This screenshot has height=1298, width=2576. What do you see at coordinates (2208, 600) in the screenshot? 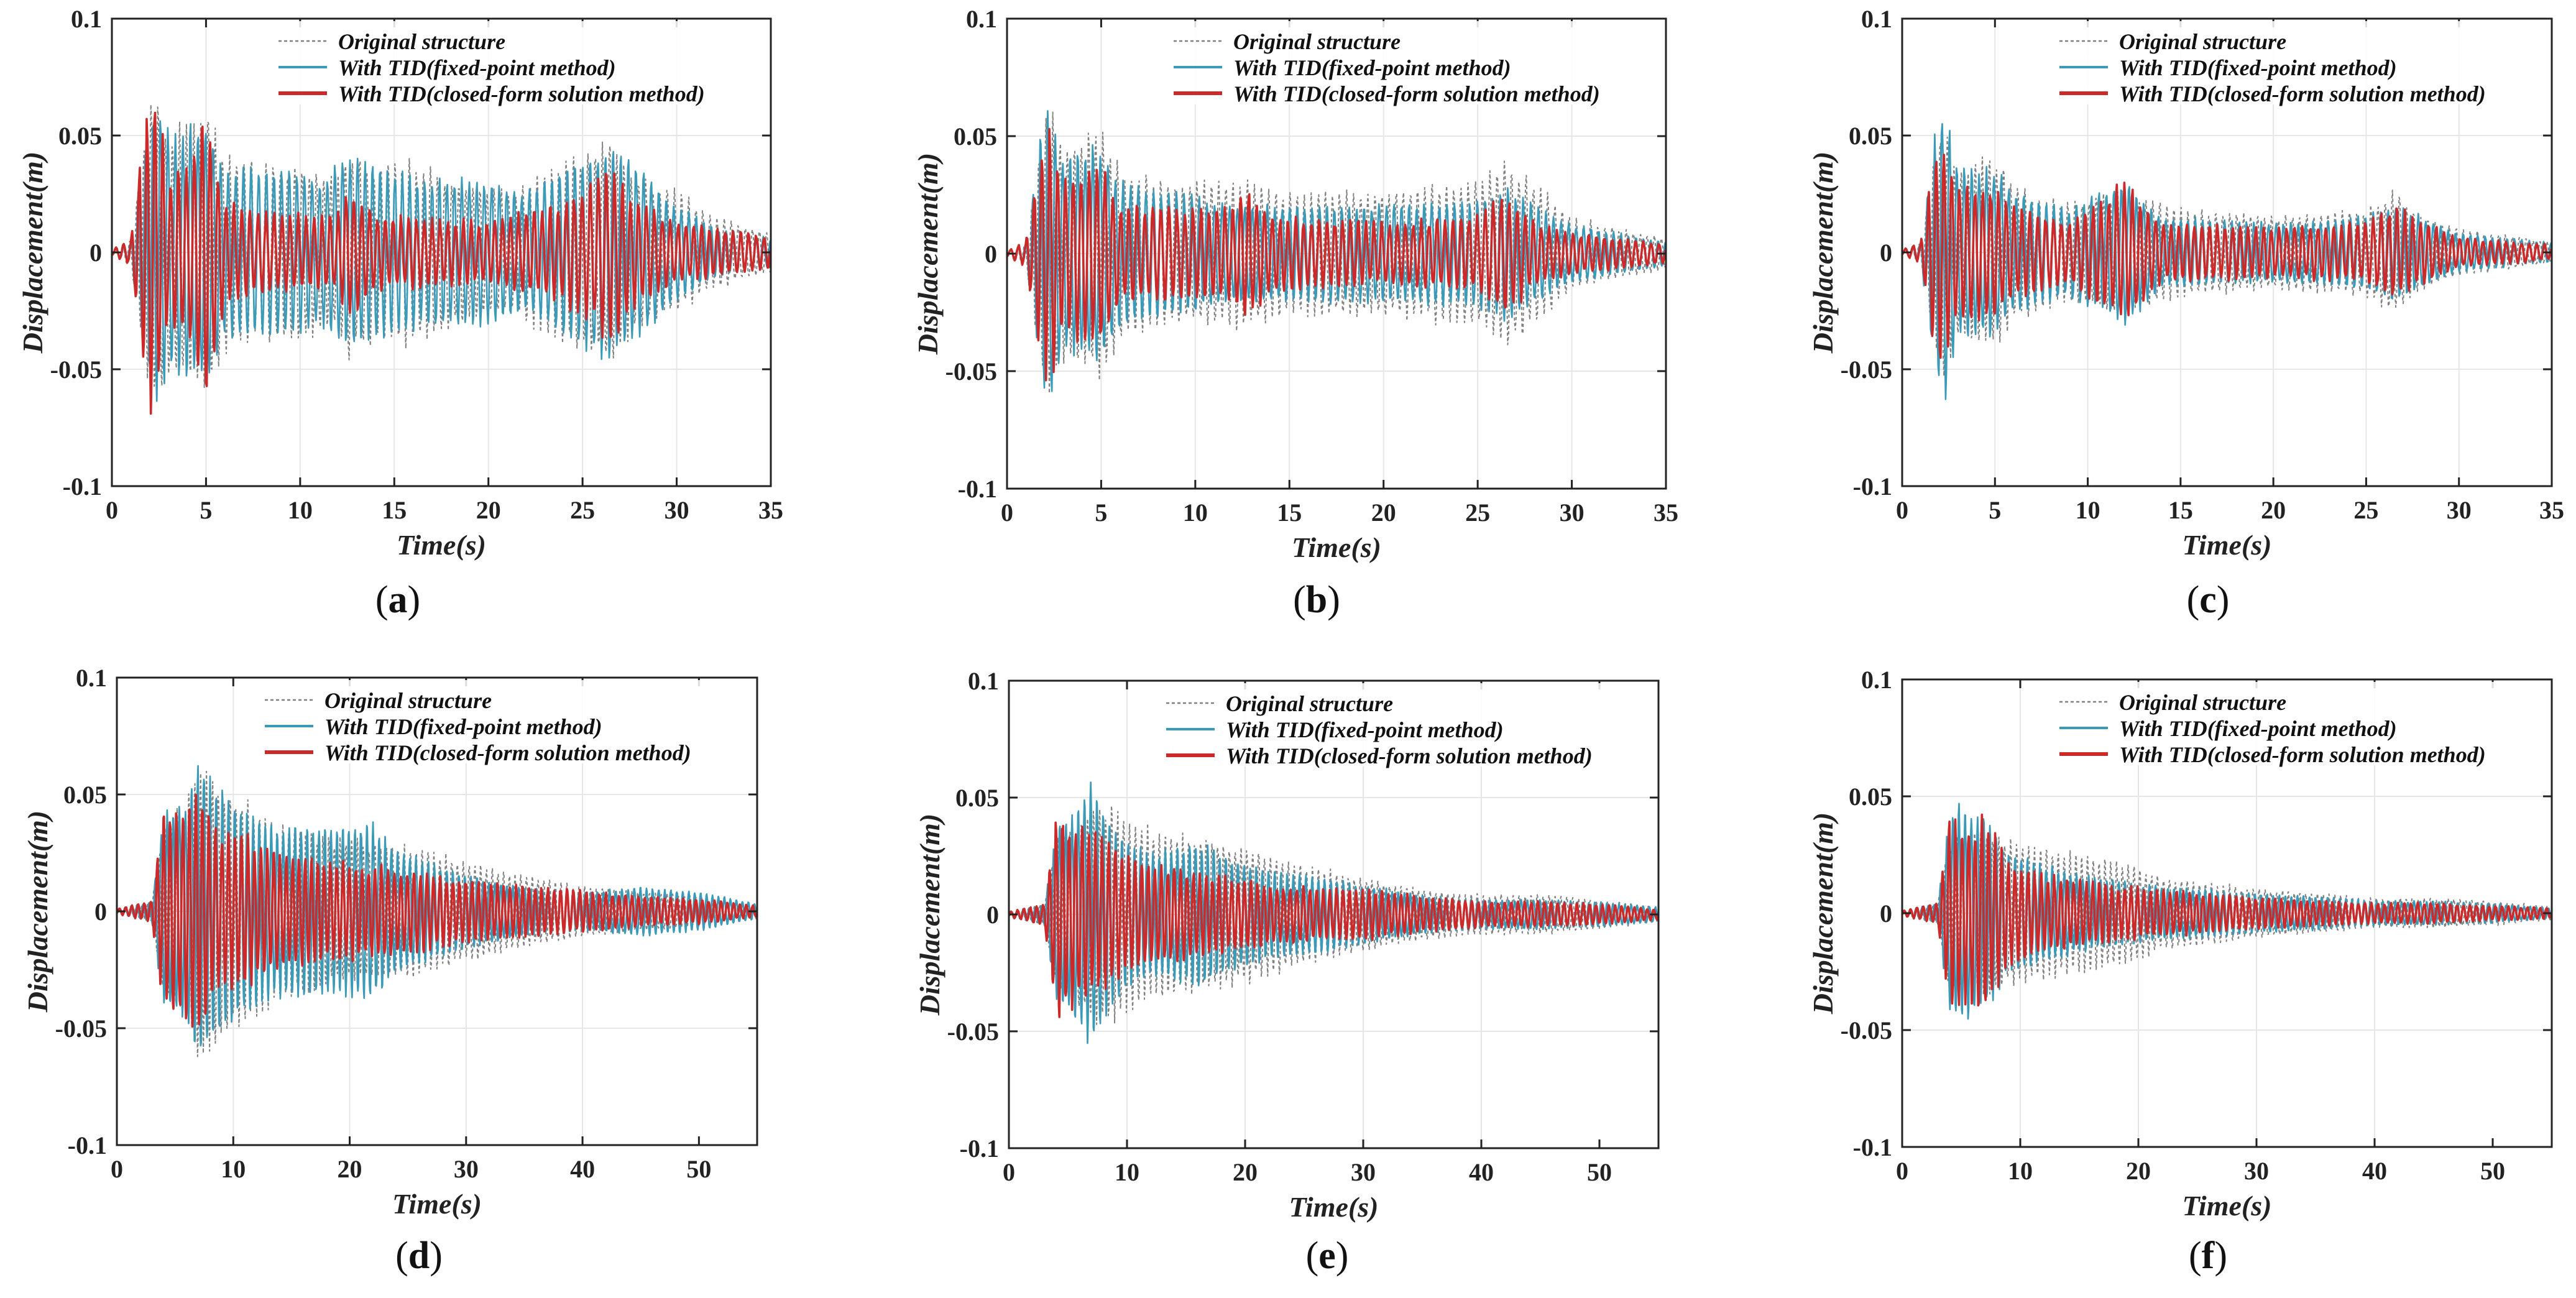
I see `panel-caption: (c)` at bounding box center [2208, 600].